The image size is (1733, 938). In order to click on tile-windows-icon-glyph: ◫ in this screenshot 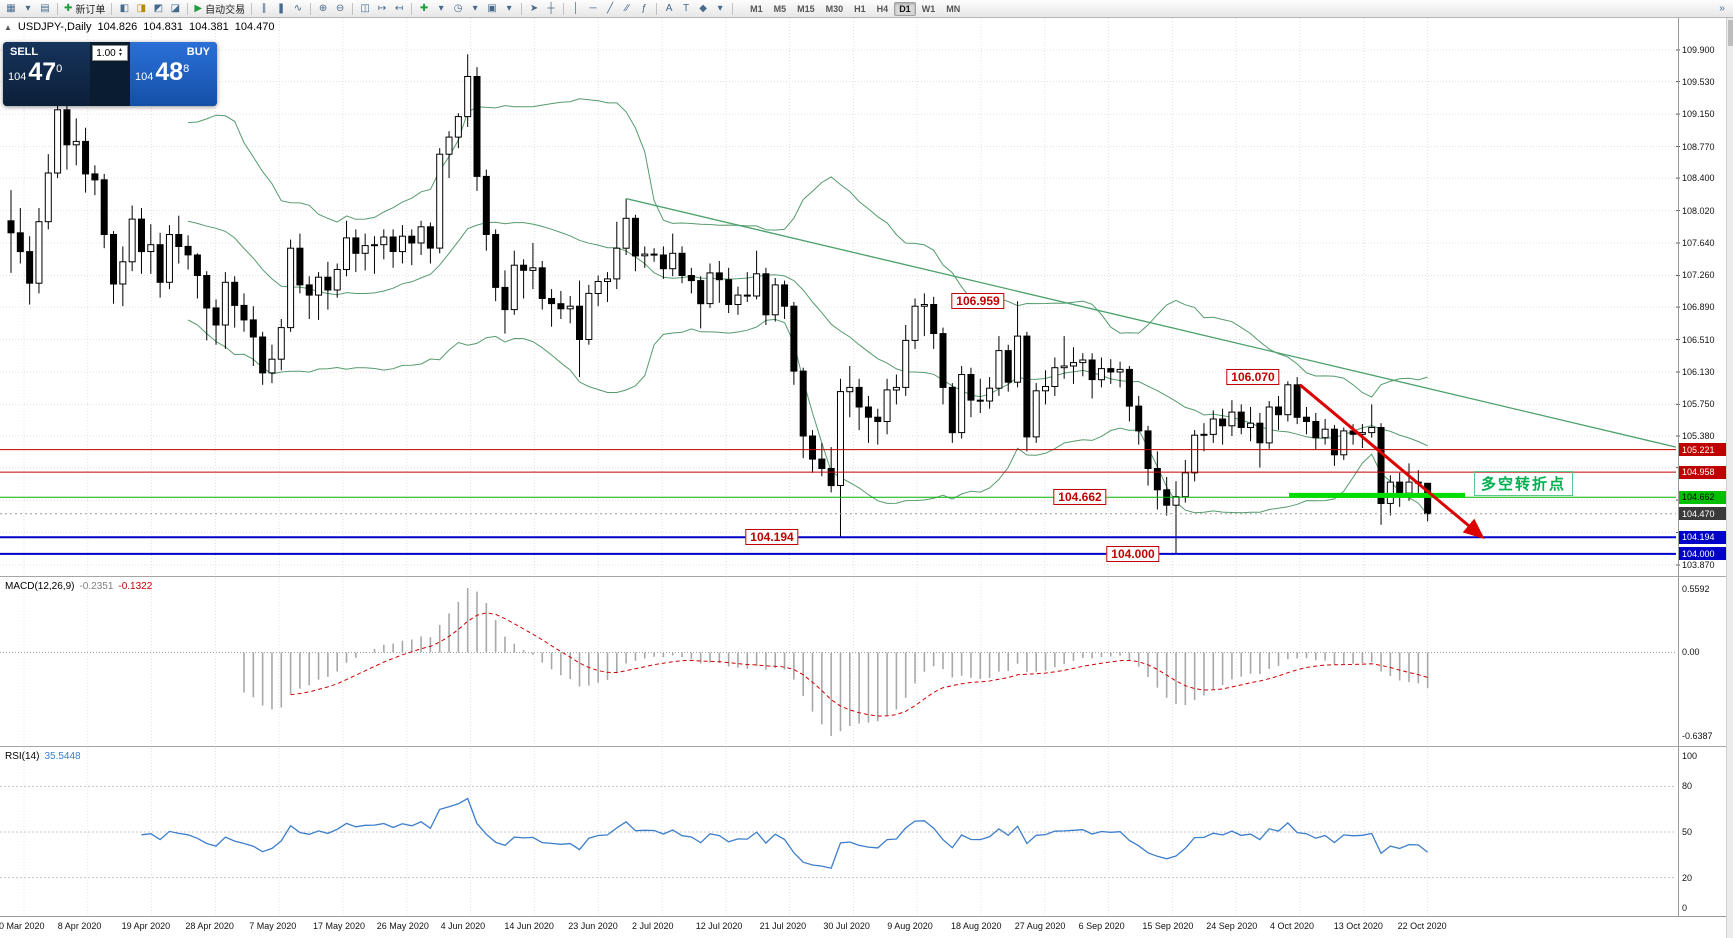, I will do `click(365, 8)`.